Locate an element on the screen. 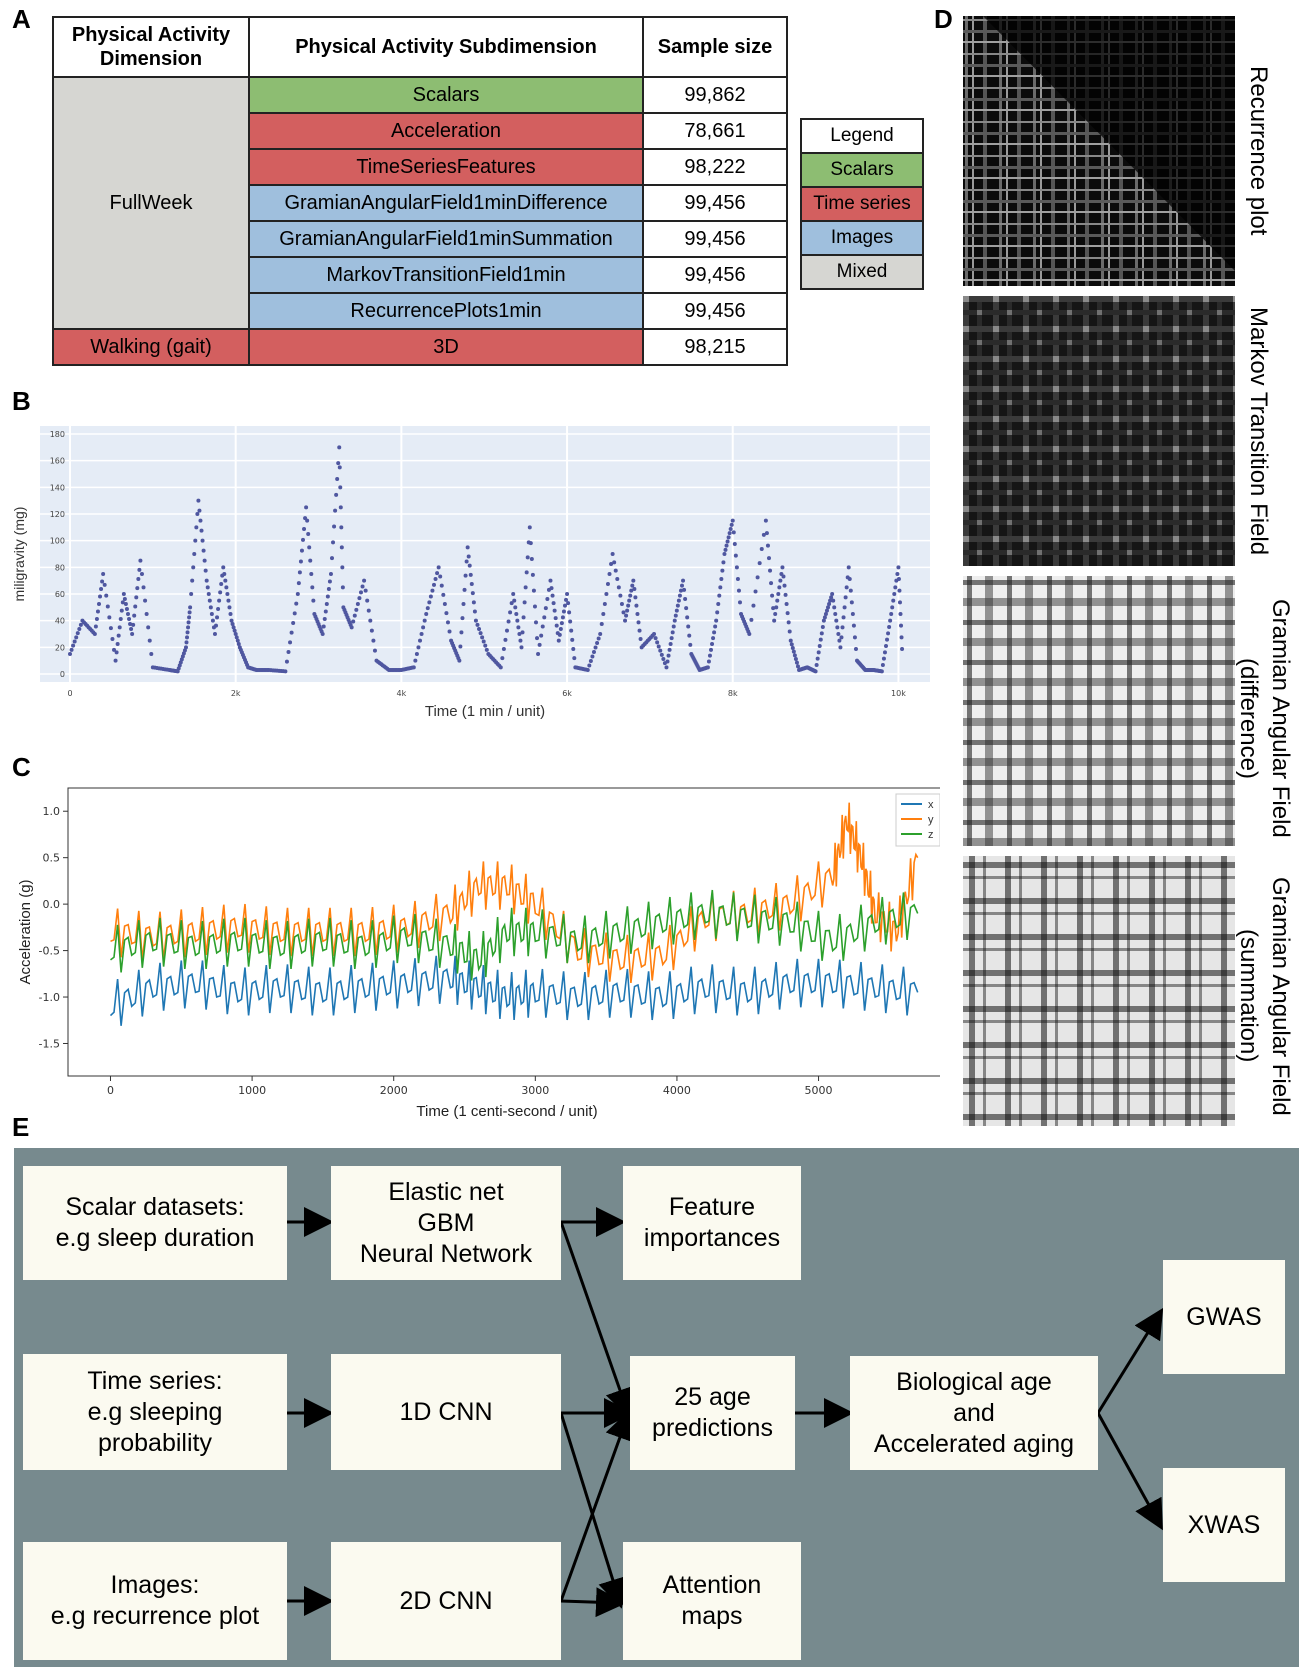 The height and width of the screenshot is (1667, 1314). header-sample-size: Sample size is located at coordinates (715, 47).